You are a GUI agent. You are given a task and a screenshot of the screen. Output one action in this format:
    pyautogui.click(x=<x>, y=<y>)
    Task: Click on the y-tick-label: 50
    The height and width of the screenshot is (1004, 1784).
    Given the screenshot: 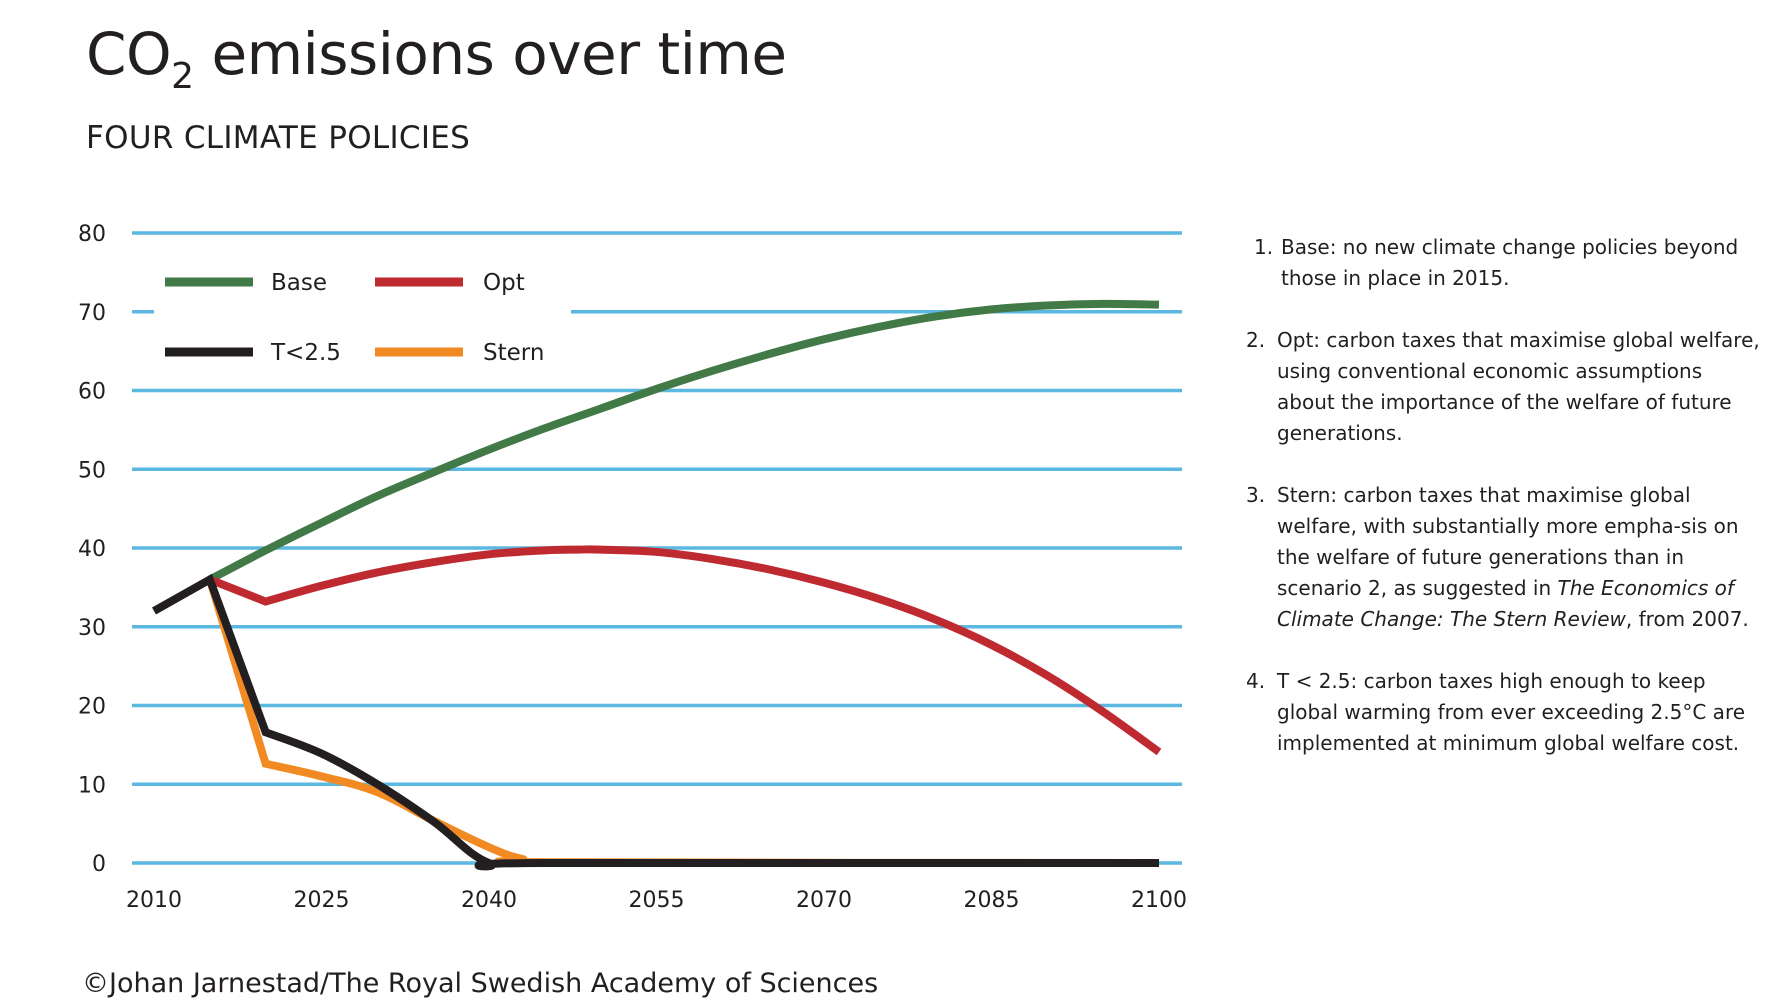 What is the action you would take?
    pyautogui.click(x=92, y=470)
    